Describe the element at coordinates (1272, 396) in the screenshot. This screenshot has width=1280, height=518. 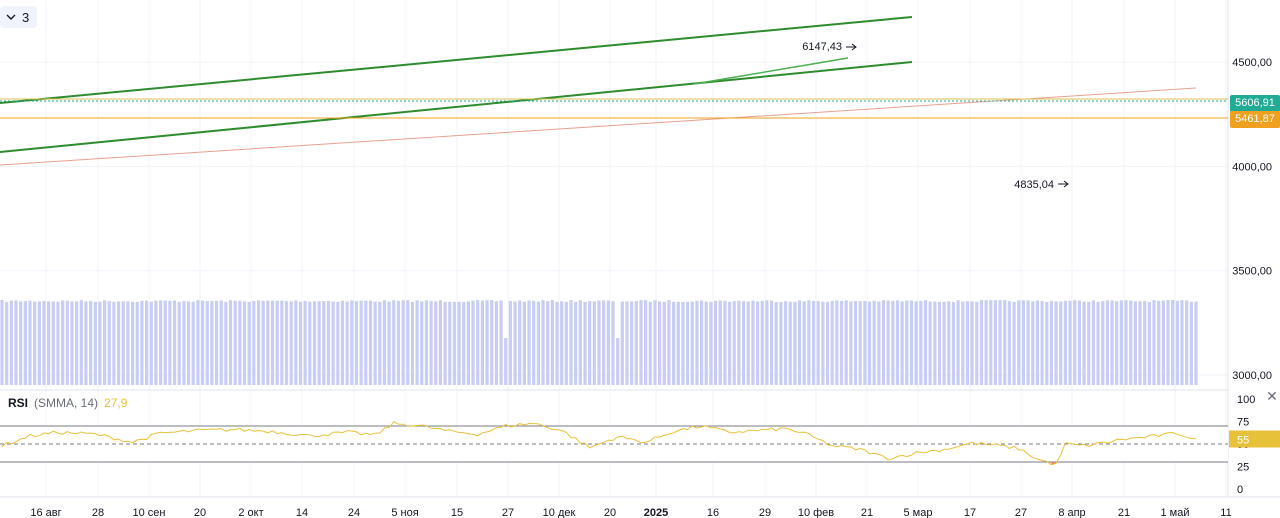
I see `close-pane-icon: ✕` at that location.